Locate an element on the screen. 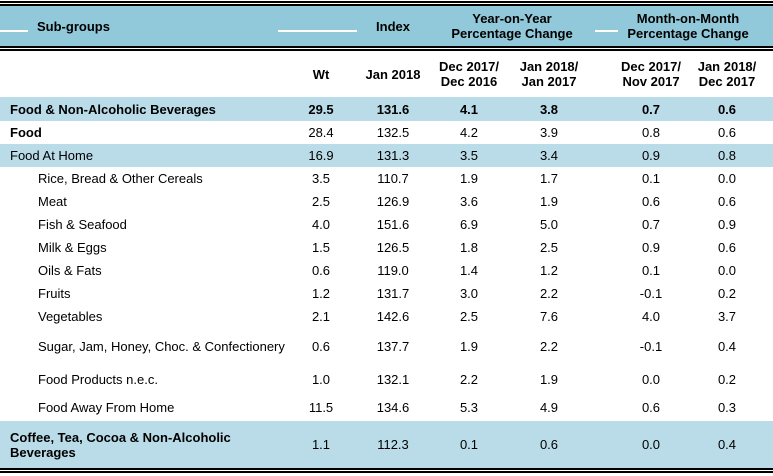  row-label: Fruits is located at coordinates (54, 293).